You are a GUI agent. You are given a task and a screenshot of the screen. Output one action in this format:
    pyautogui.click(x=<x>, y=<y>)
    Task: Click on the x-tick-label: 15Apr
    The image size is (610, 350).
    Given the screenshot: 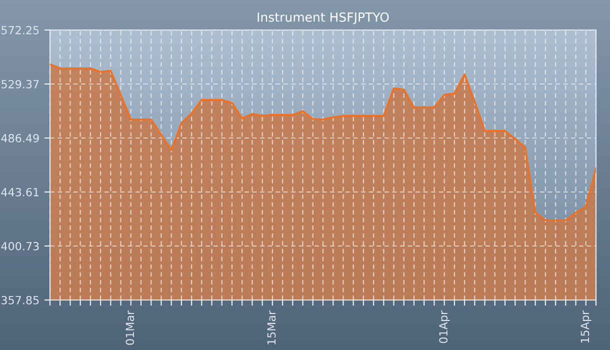 What is the action you would take?
    pyautogui.click(x=586, y=326)
    